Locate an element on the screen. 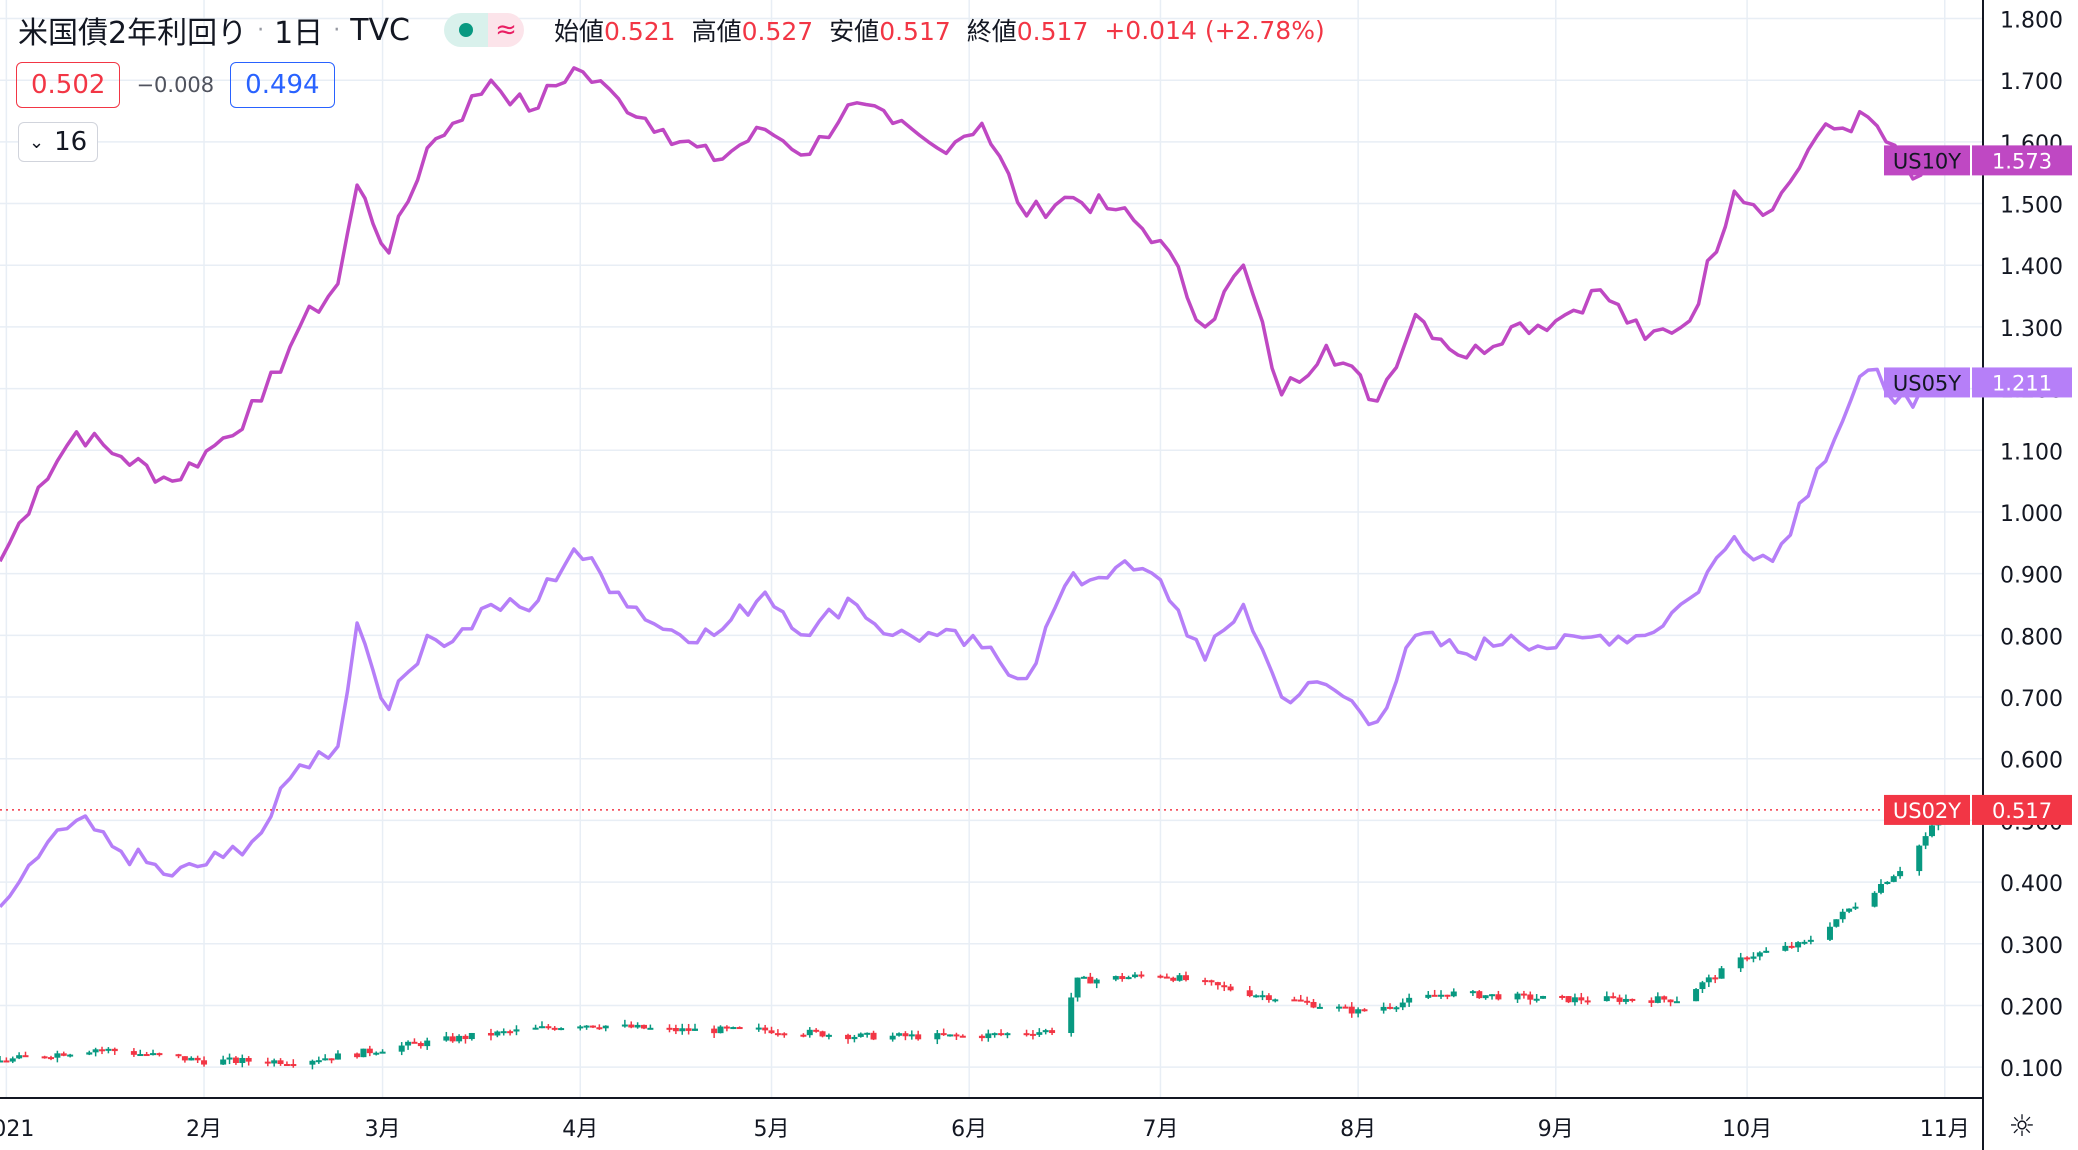 The image size is (2078, 1150). series-last-value: 1.573 is located at coordinates (2022, 161).